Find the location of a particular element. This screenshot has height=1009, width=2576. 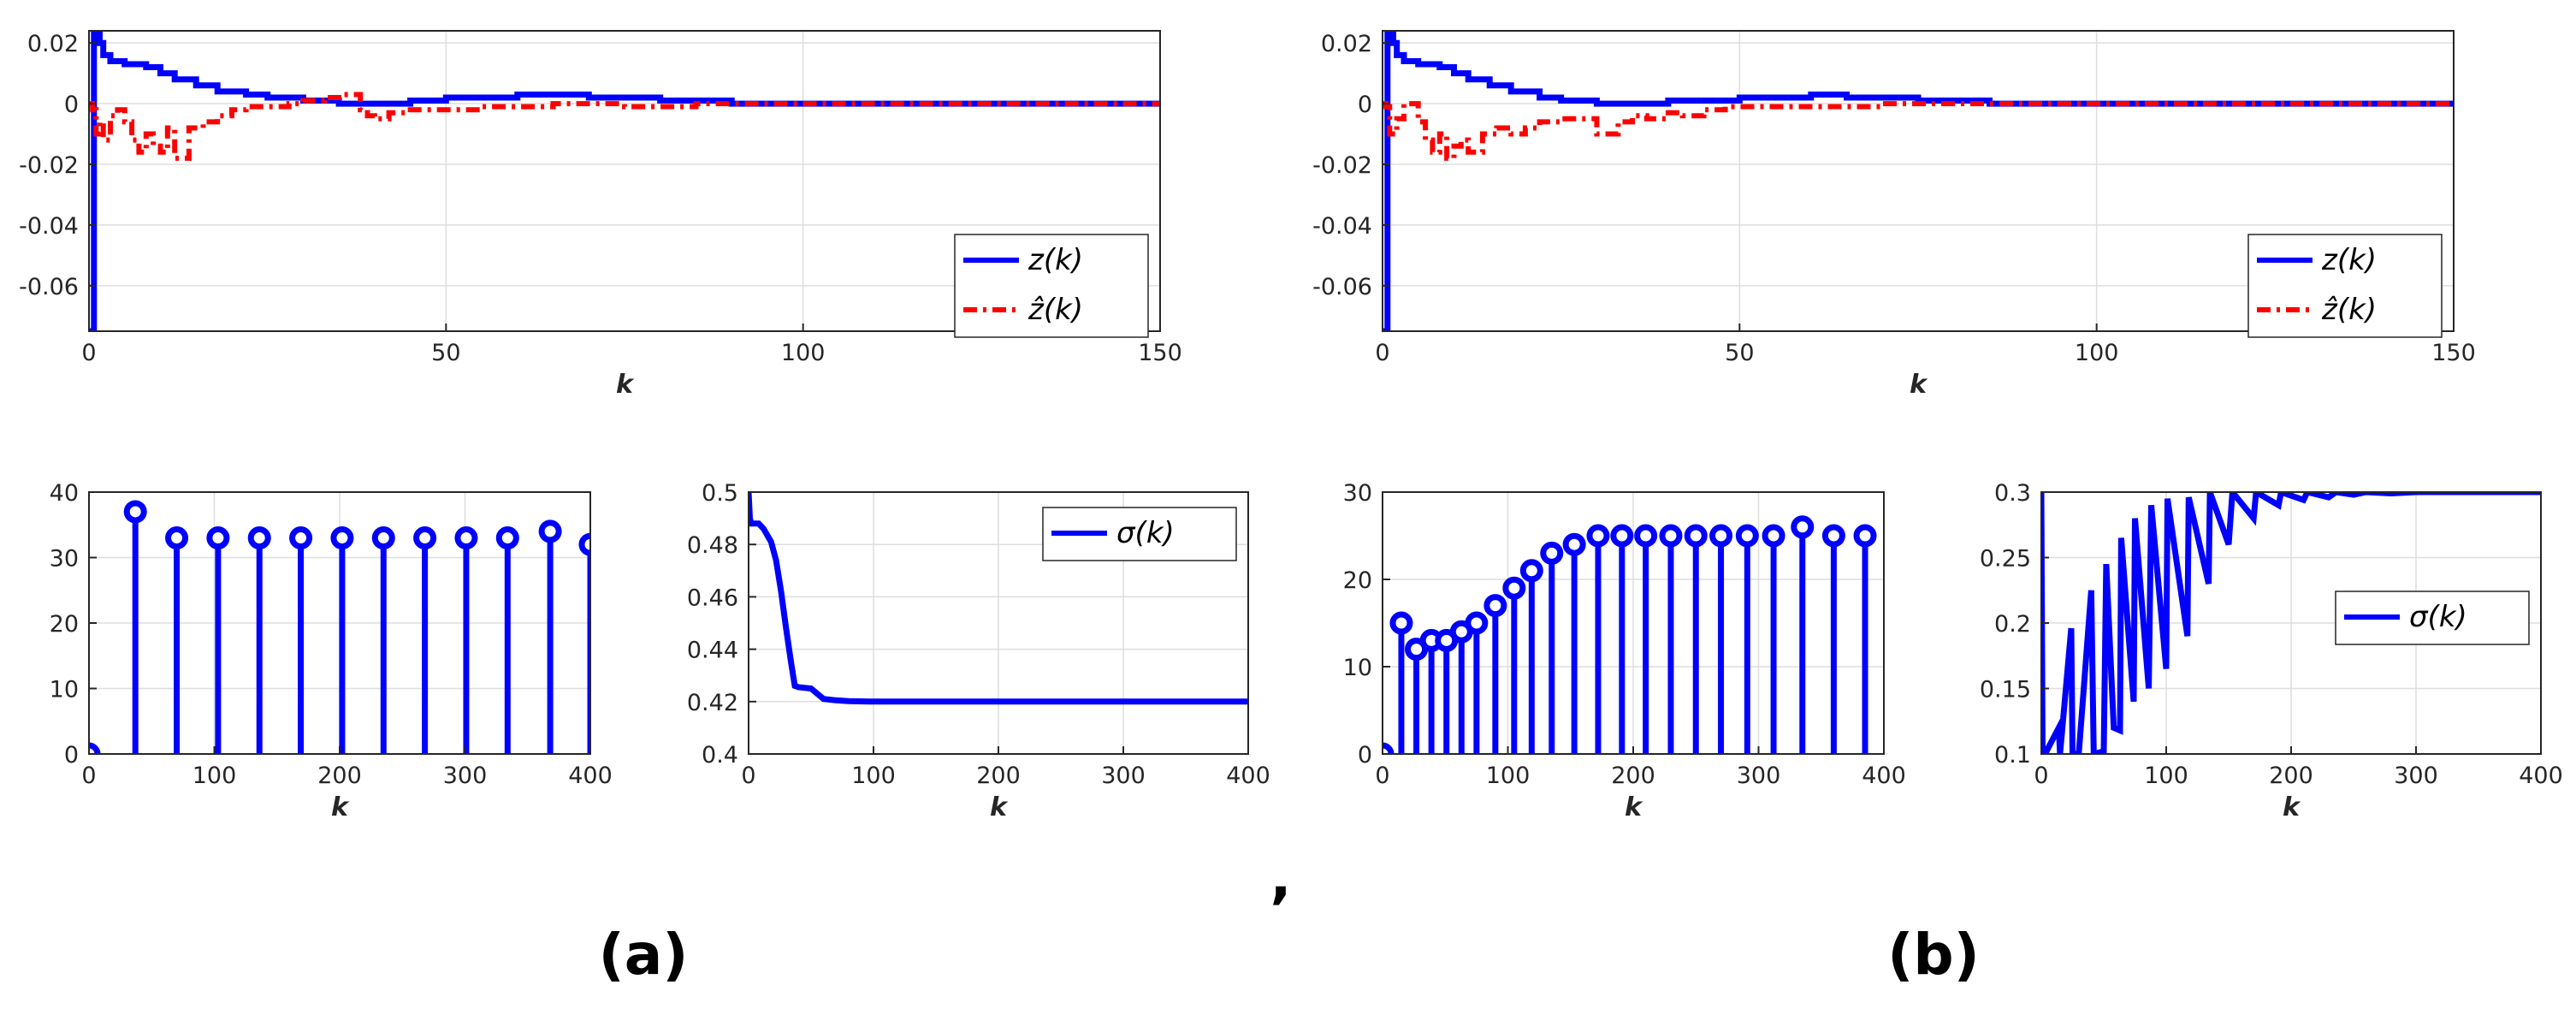

y-tick-label-4: 40 is located at coordinates (64, 493).